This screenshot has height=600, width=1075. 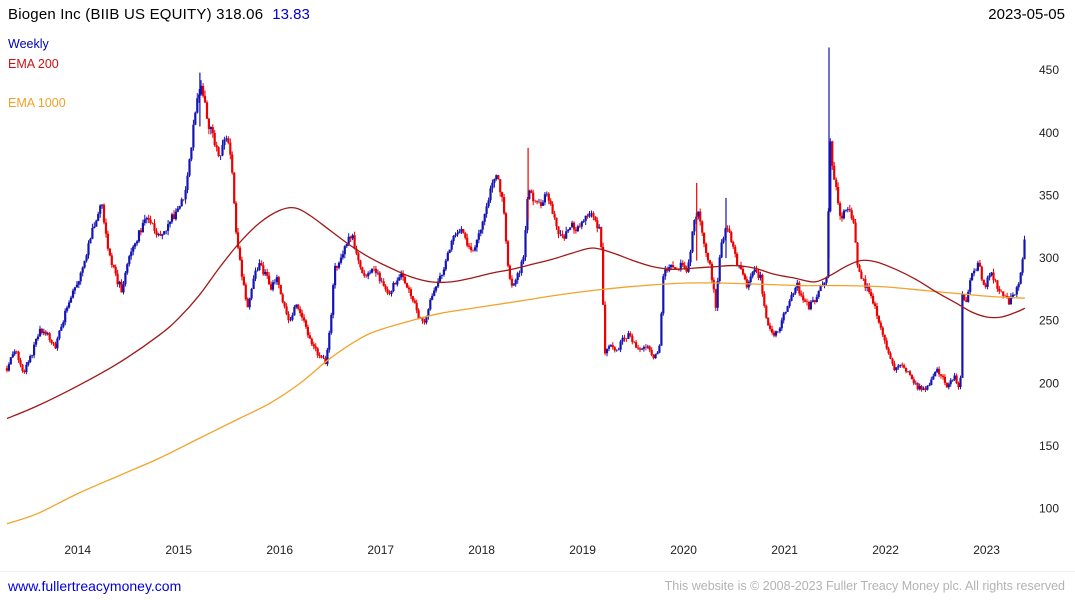 What do you see at coordinates (1026, 14) in the screenshot?
I see `chart-date: 2023-05-05` at bounding box center [1026, 14].